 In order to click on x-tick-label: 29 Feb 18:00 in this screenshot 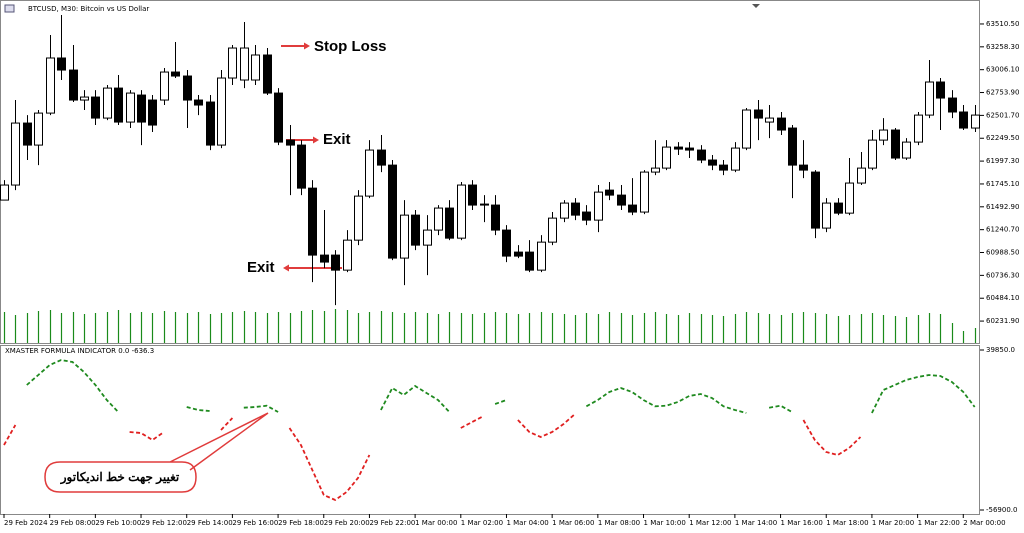, I will do `click(301, 523)`.